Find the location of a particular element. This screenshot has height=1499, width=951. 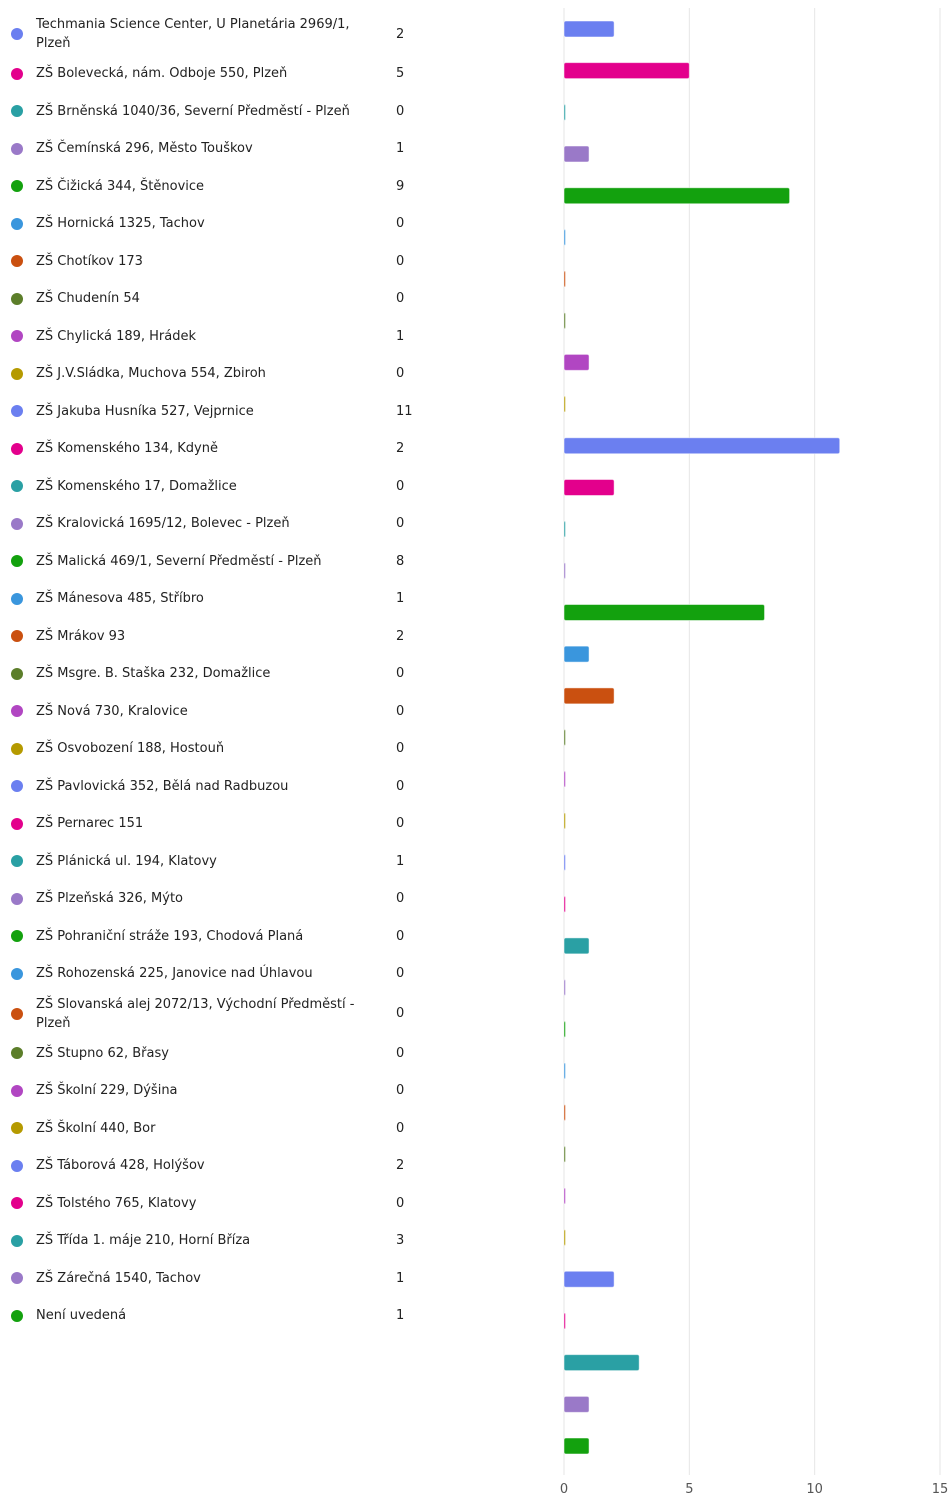

legend-label: ZŠ Chudenín 54 is located at coordinates (88, 299).